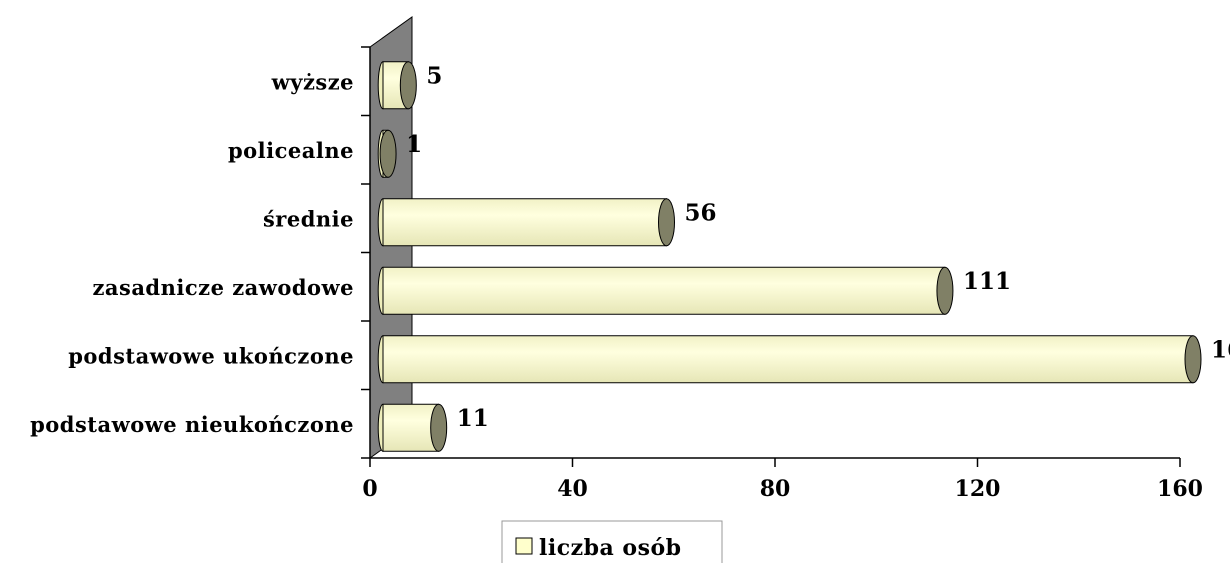 Image resolution: width=1230 pixels, height=563 pixels. I want to click on x-tick-label: 80, so click(775, 489).